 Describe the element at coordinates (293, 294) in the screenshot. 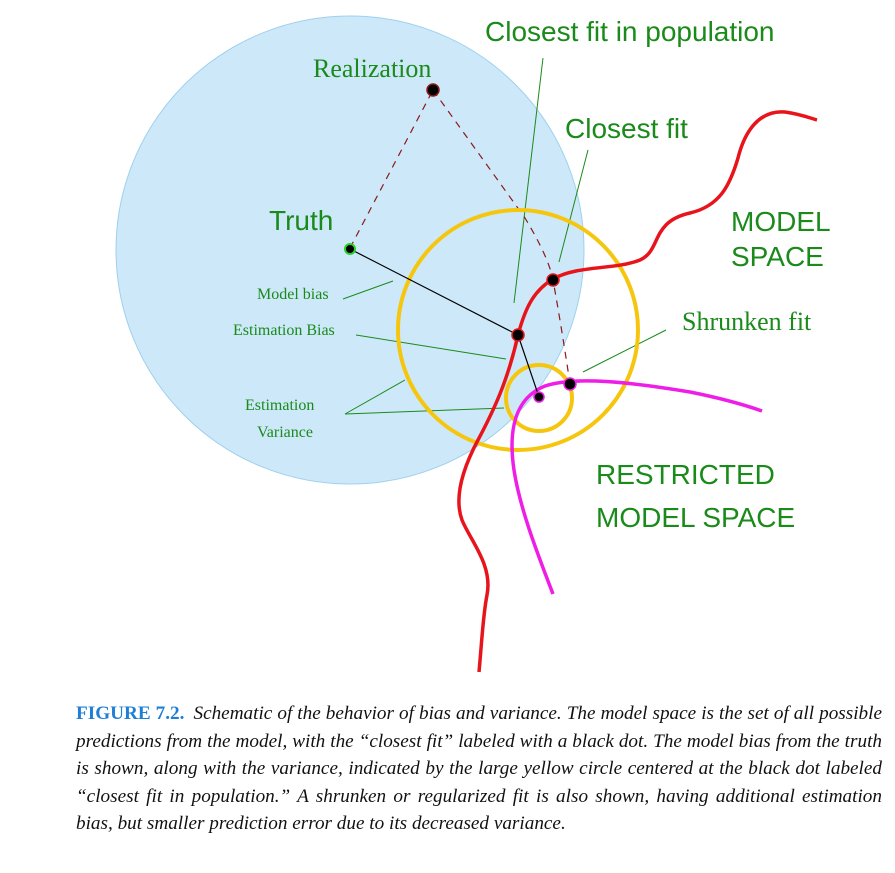

I see `label-model-bias: Model bias` at that location.